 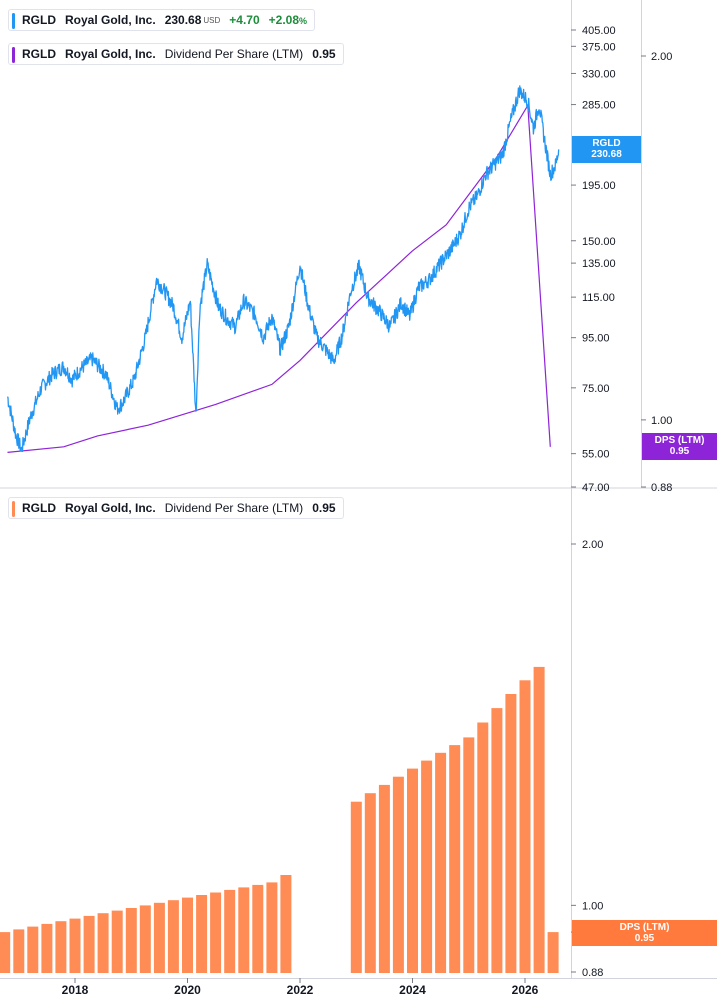 What do you see at coordinates (244, 20) in the screenshot?
I see `price-legend-change: +4.70` at bounding box center [244, 20].